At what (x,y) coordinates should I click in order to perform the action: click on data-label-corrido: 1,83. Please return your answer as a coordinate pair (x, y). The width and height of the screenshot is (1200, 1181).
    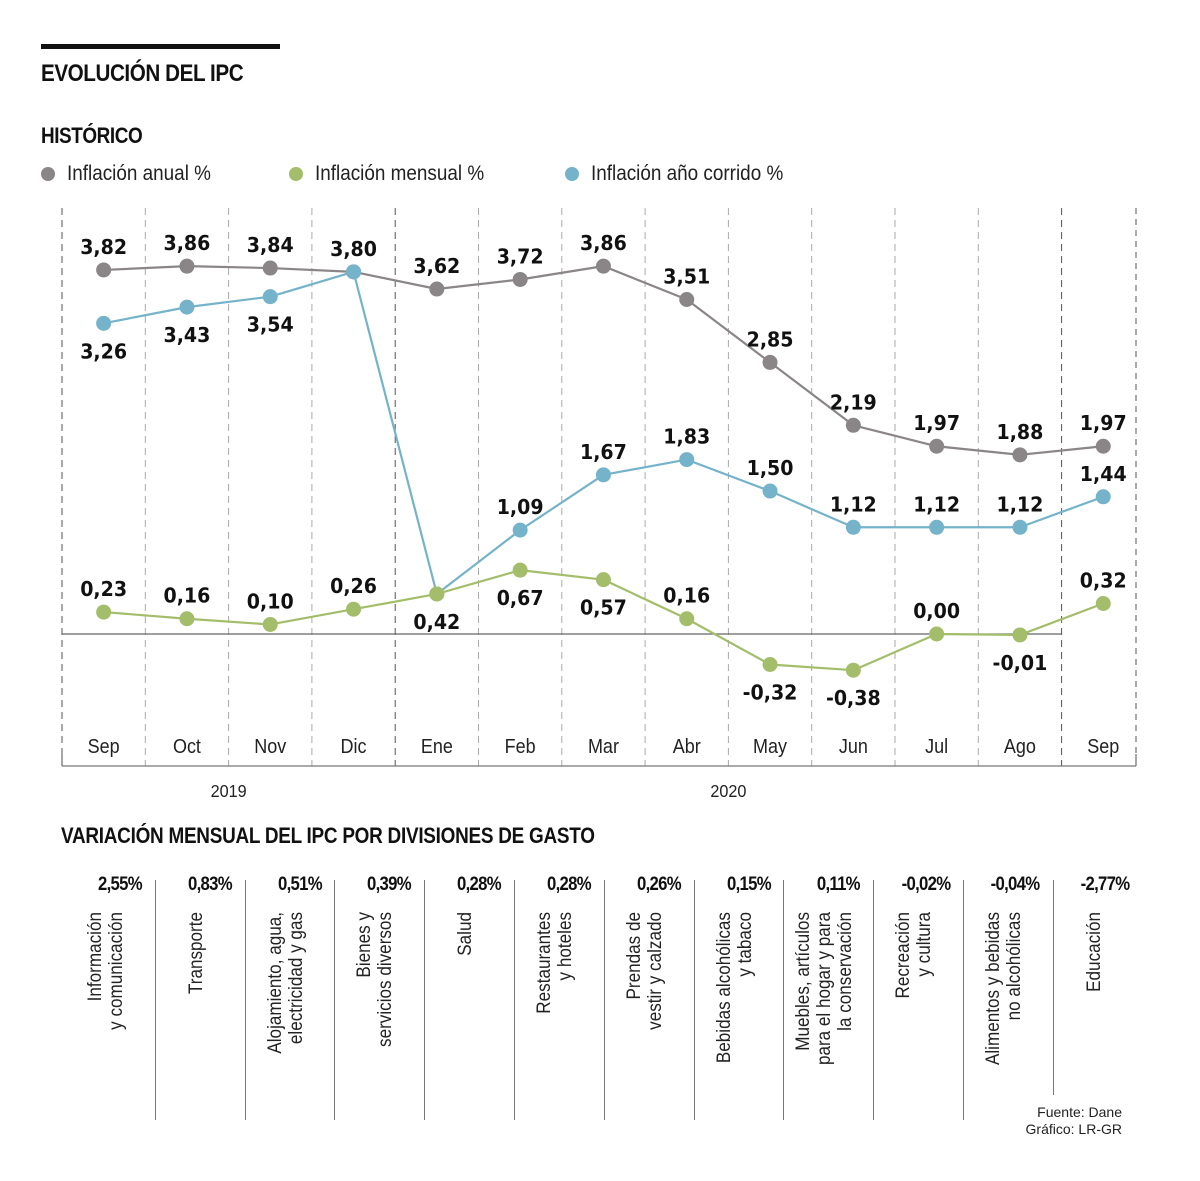
    Looking at the image, I should click on (686, 437).